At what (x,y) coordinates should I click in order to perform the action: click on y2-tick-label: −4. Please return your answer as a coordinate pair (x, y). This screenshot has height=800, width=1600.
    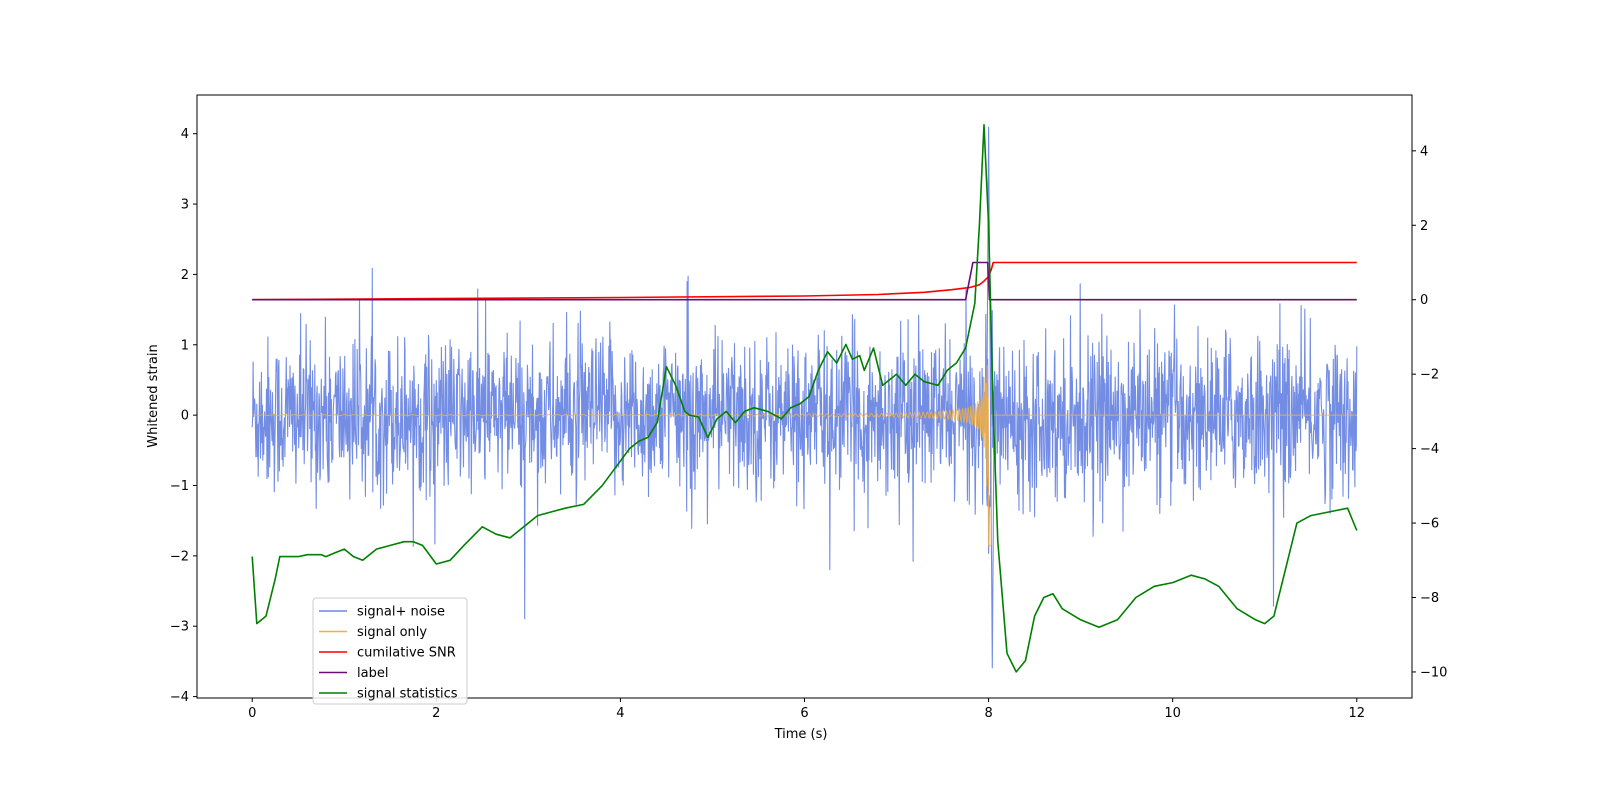
    Looking at the image, I should click on (1429, 449).